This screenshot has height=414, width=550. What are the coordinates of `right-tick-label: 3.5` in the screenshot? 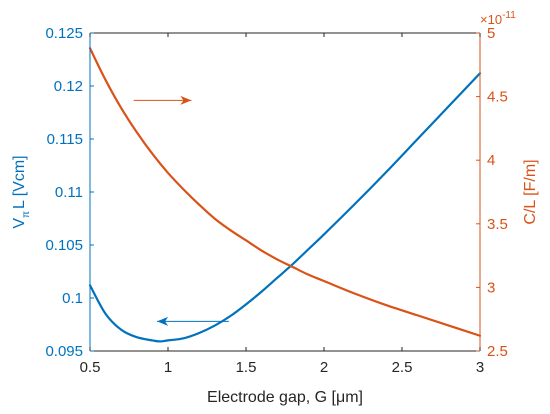 It's located at (497, 224).